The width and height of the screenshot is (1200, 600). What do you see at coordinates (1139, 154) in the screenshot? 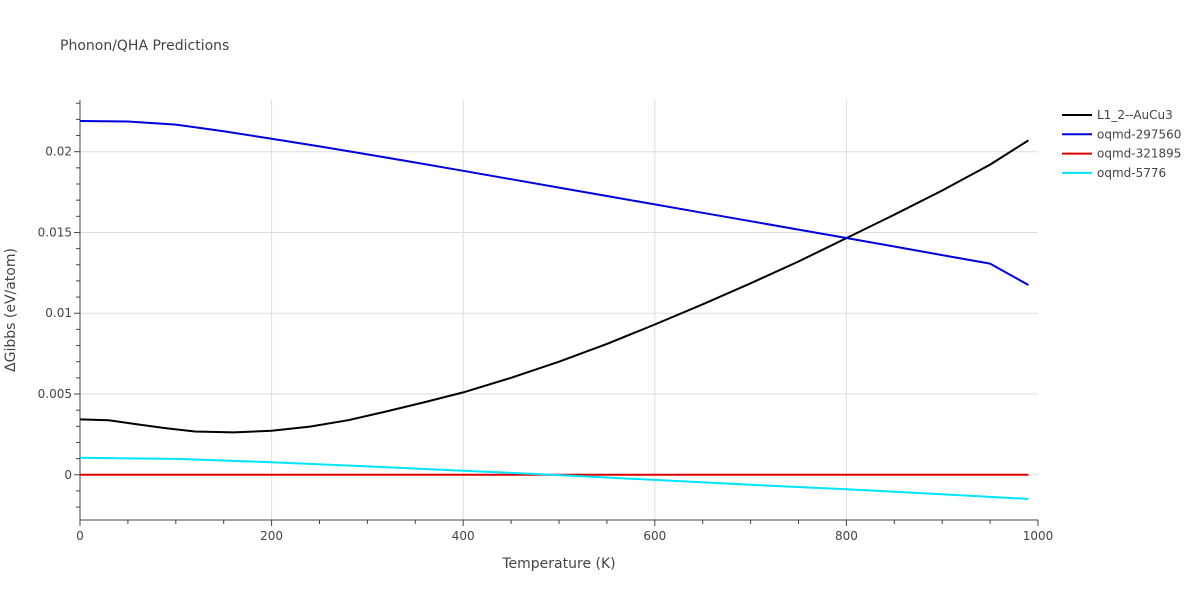
I see `legend-label: oqmd-321895` at bounding box center [1139, 154].